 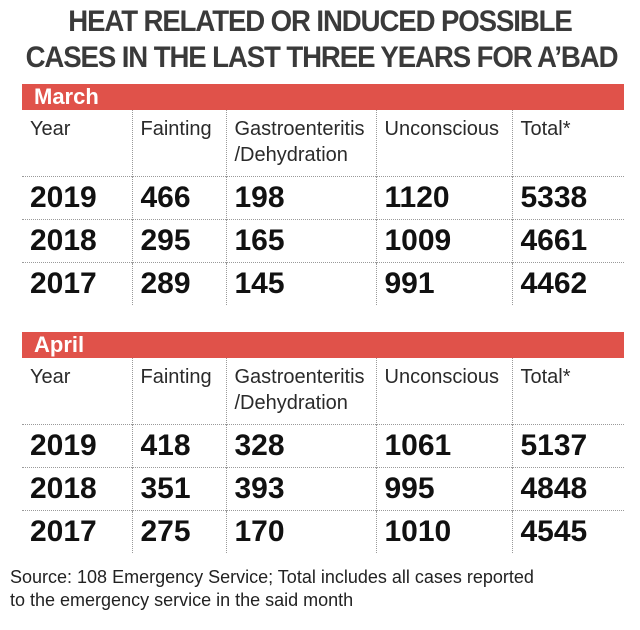 I want to click on table-cell: 995, so click(x=443, y=488).